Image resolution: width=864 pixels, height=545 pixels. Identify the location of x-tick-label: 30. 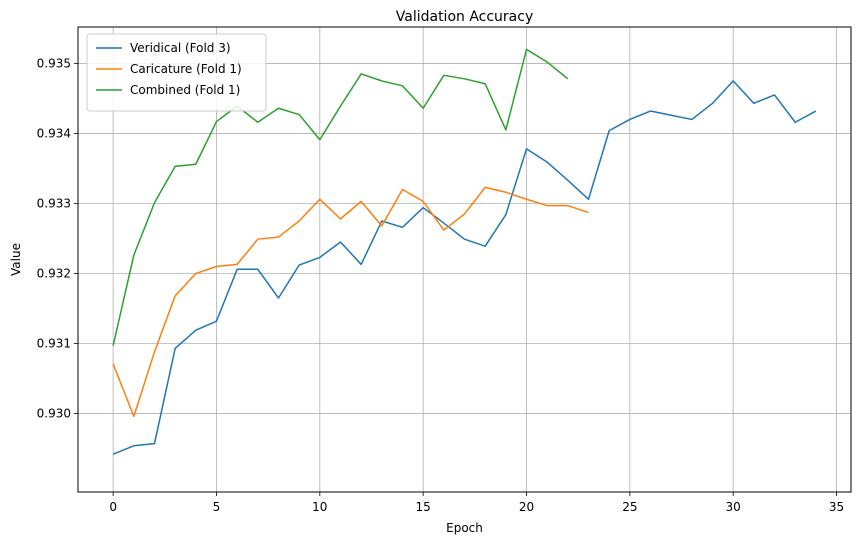
(733, 507).